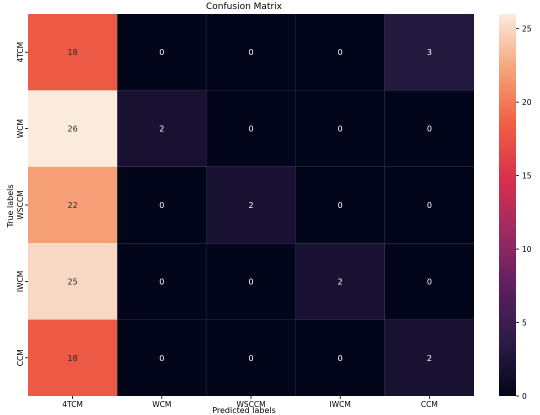 Image resolution: width=540 pixels, height=415 pixels. What do you see at coordinates (527, 249) in the screenshot?
I see `colorbar-tick-label: 10` at bounding box center [527, 249].